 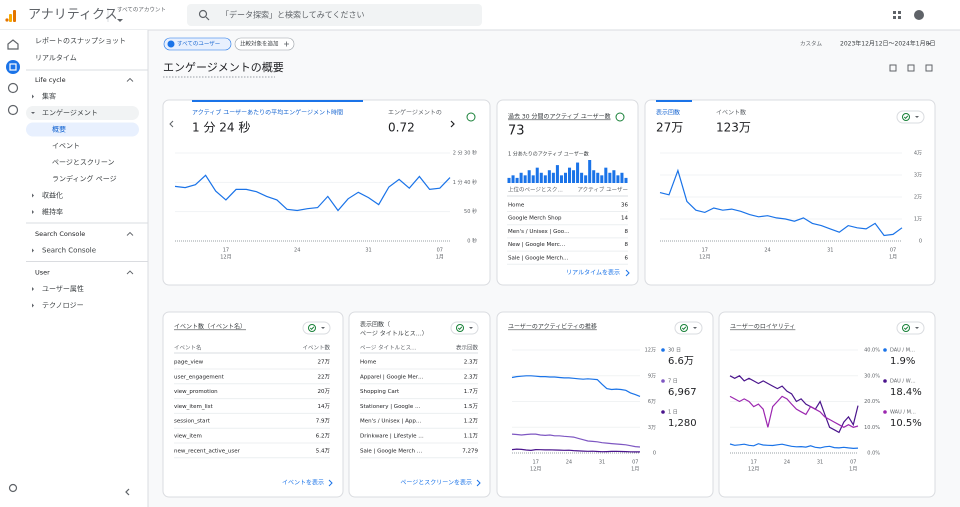 What do you see at coordinates (436, 483) in the screenshot?
I see `card-link: ページとスクリーンを表示` at bounding box center [436, 483].